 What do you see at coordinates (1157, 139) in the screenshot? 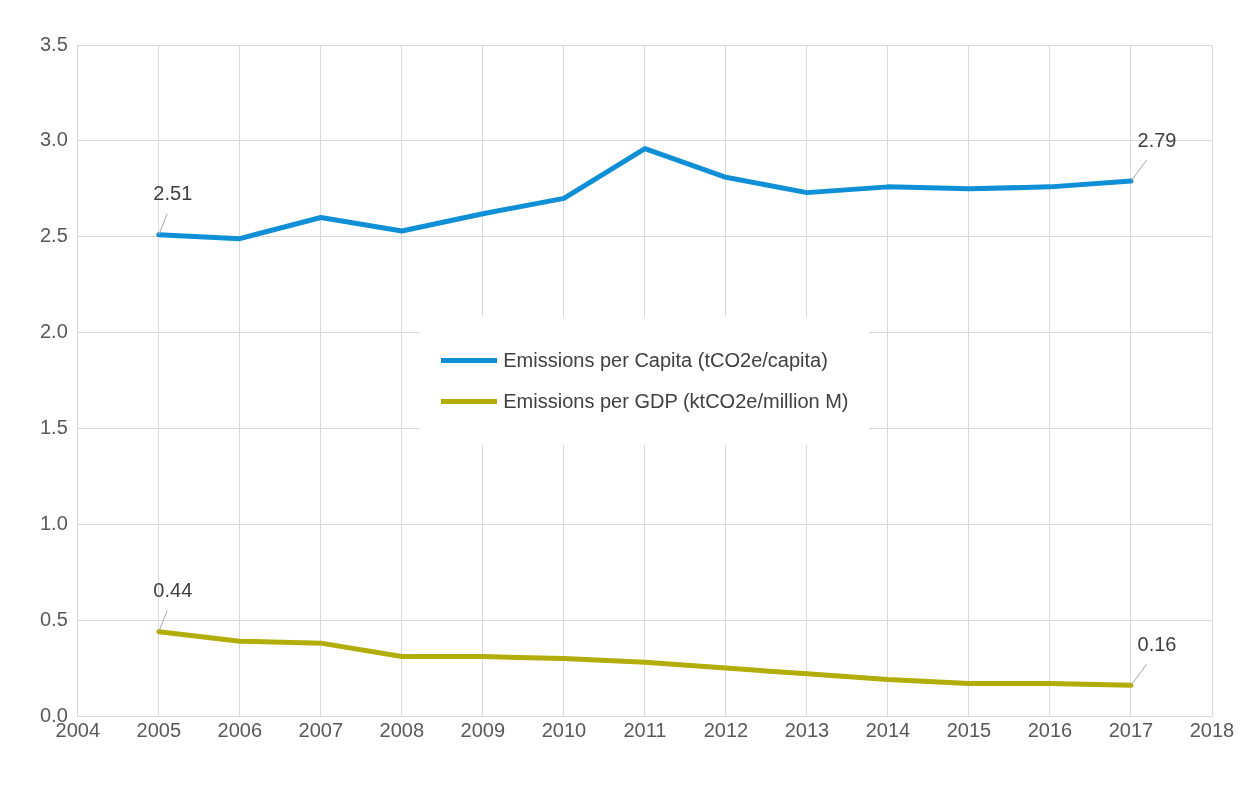
I see `data-label: 2.79` at bounding box center [1157, 139].